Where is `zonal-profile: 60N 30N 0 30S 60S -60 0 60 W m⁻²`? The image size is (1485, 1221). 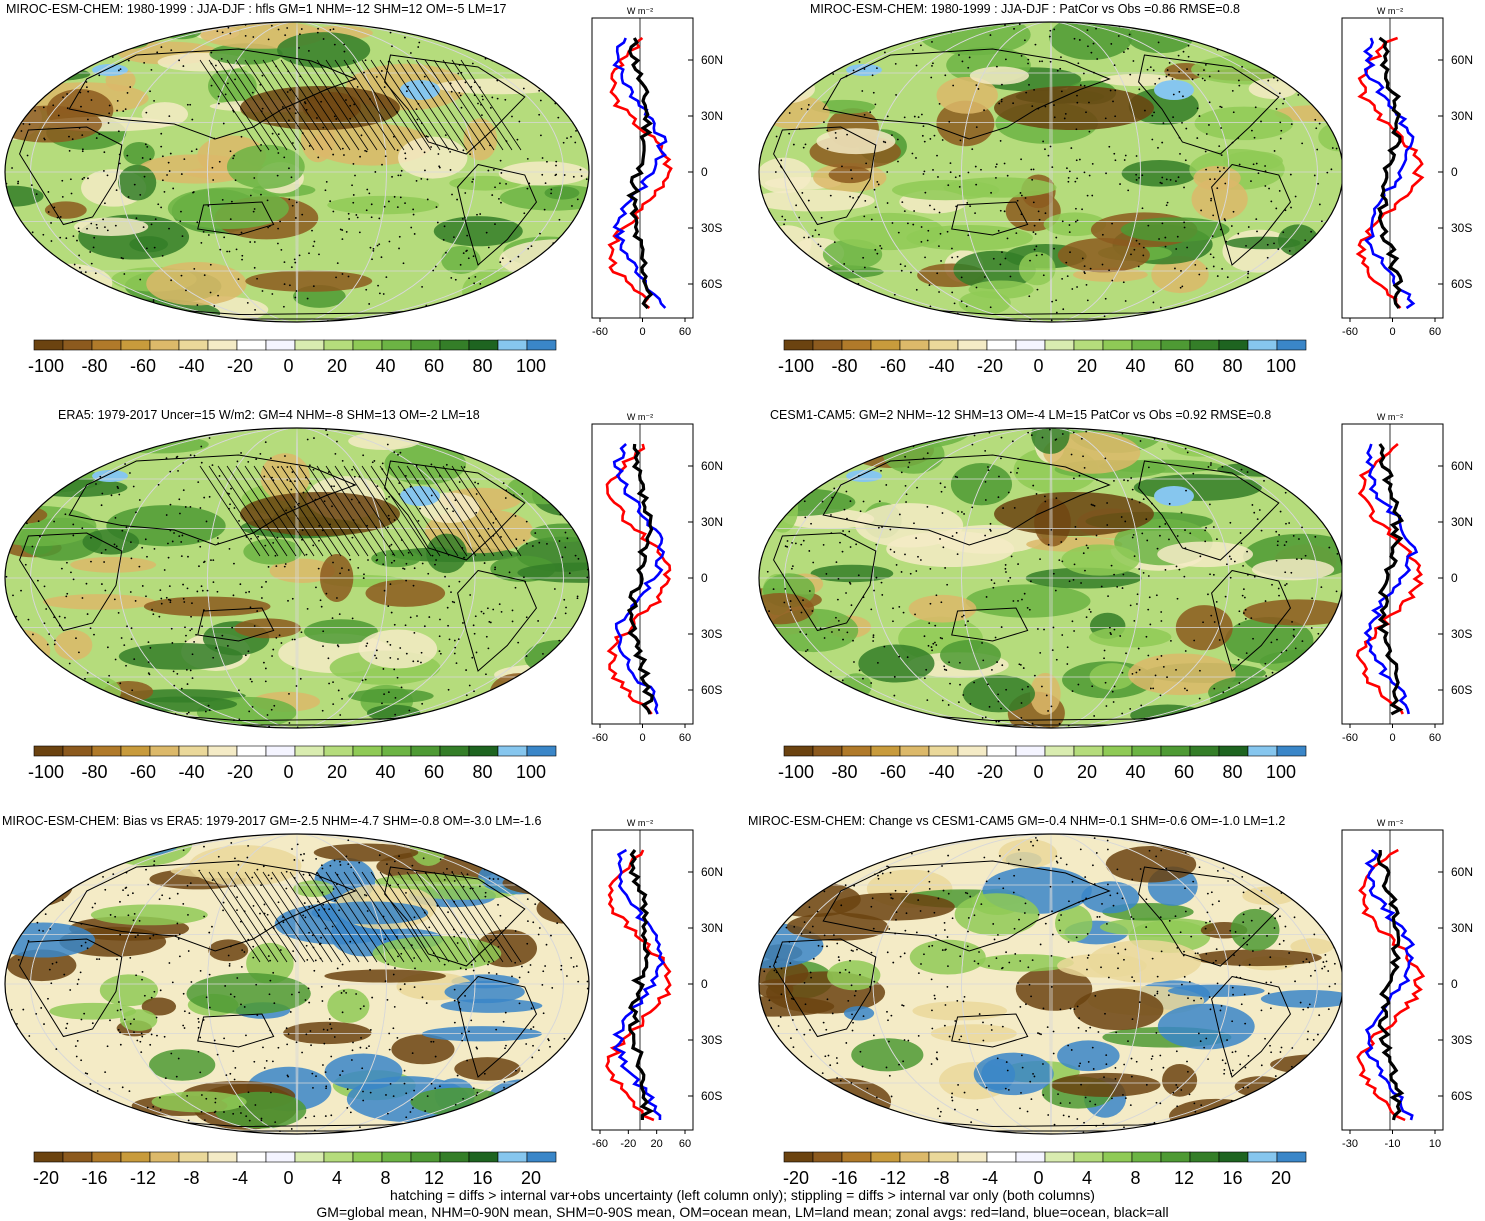
zonal-profile: 60N 30N 0 30S 60S -60 0 60 W m⁻² is located at coordinates (657, 172).